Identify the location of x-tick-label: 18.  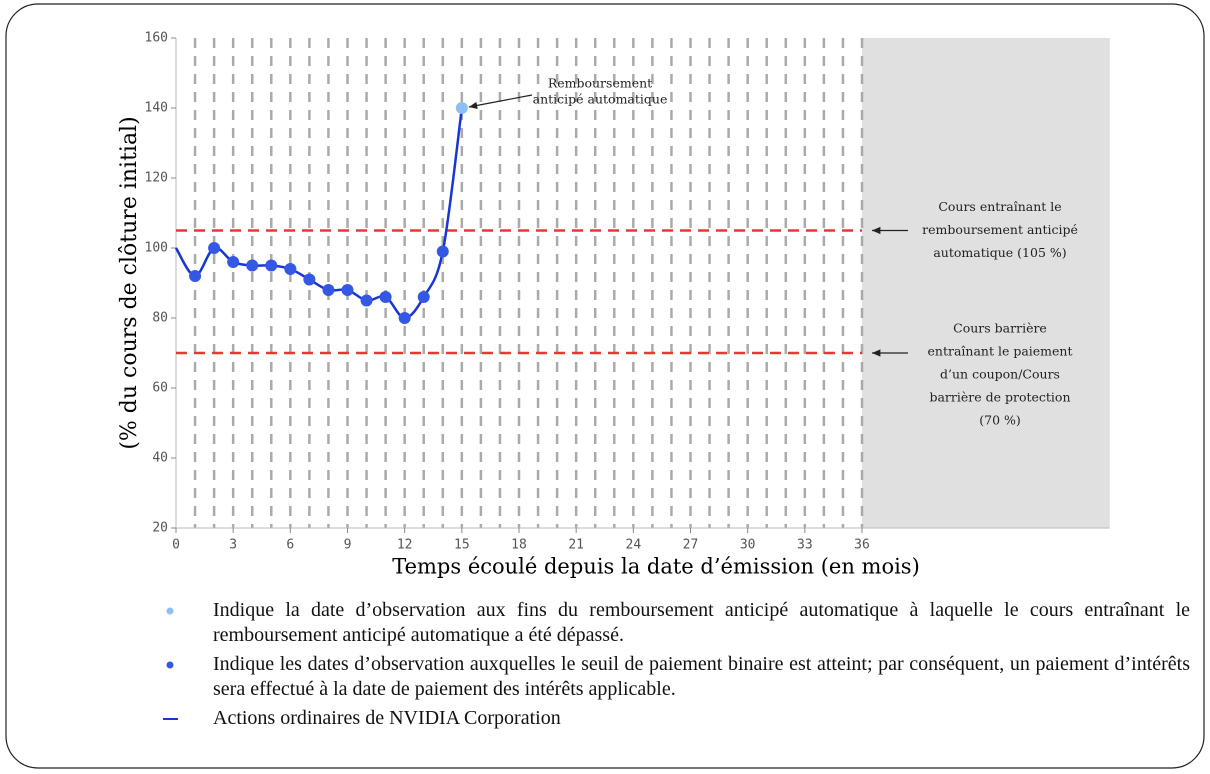
(519, 545).